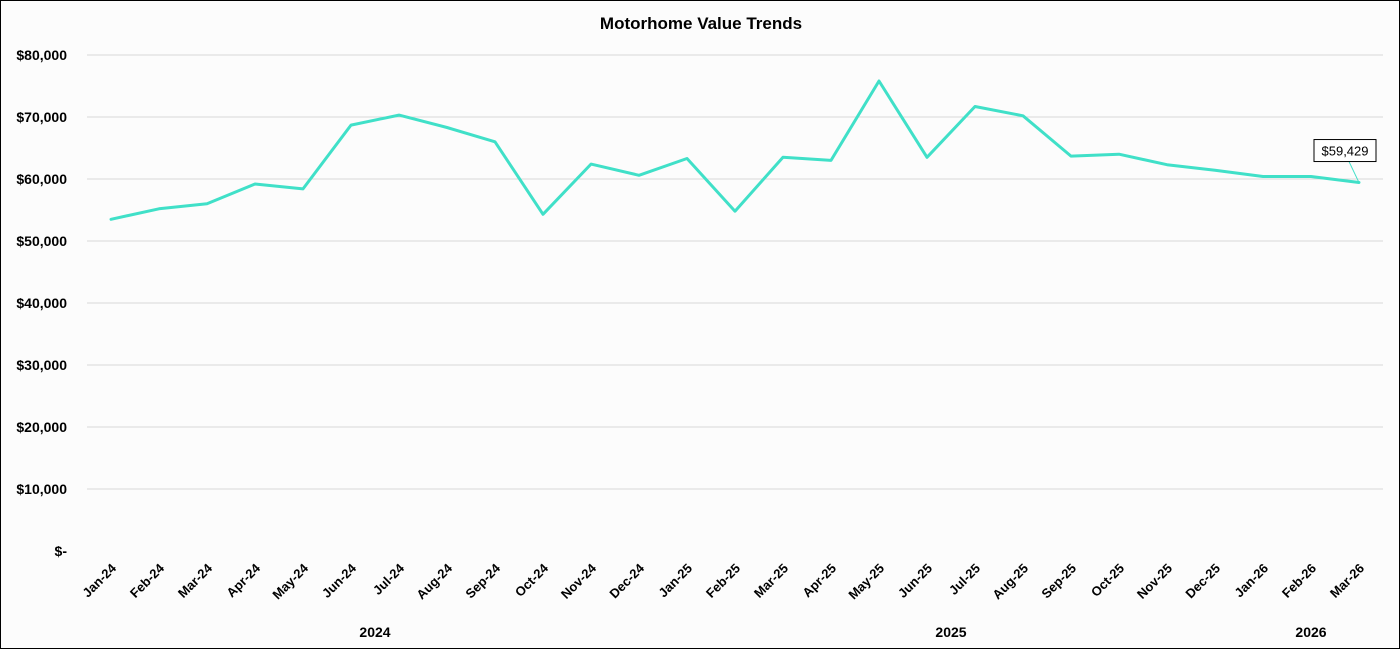 This screenshot has width=1400, height=649. What do you see at coordinates (147, 580) in the screenshot?
I see `x-tick-label: Feb-24` at bounding box center [147, 580].